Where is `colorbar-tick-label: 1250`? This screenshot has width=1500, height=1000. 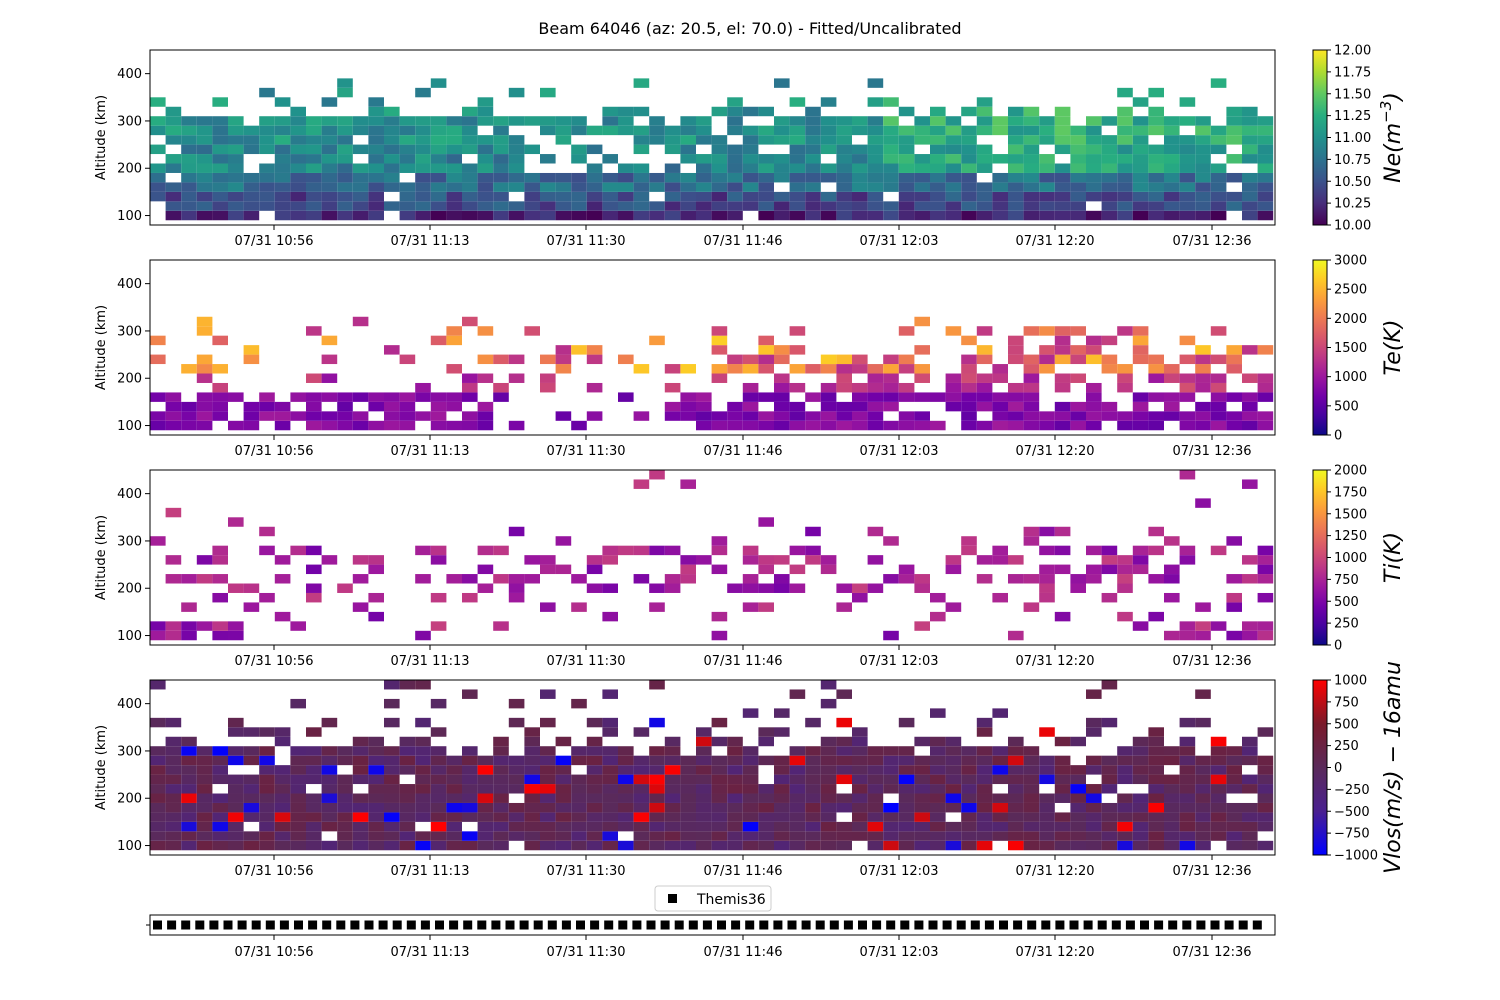
colorbar-tick-label: 1250 is located at coordinates (1350, 536).